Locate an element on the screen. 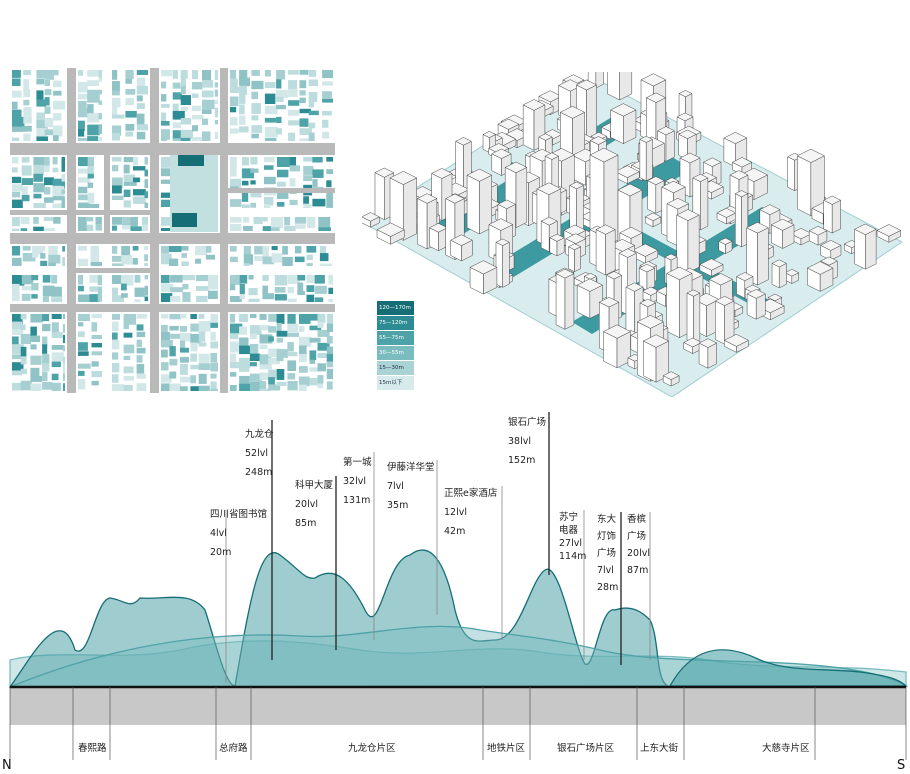 The height and width of the screenshot is (774, 910). building-height: 131m is located at coordinates (356, 500).